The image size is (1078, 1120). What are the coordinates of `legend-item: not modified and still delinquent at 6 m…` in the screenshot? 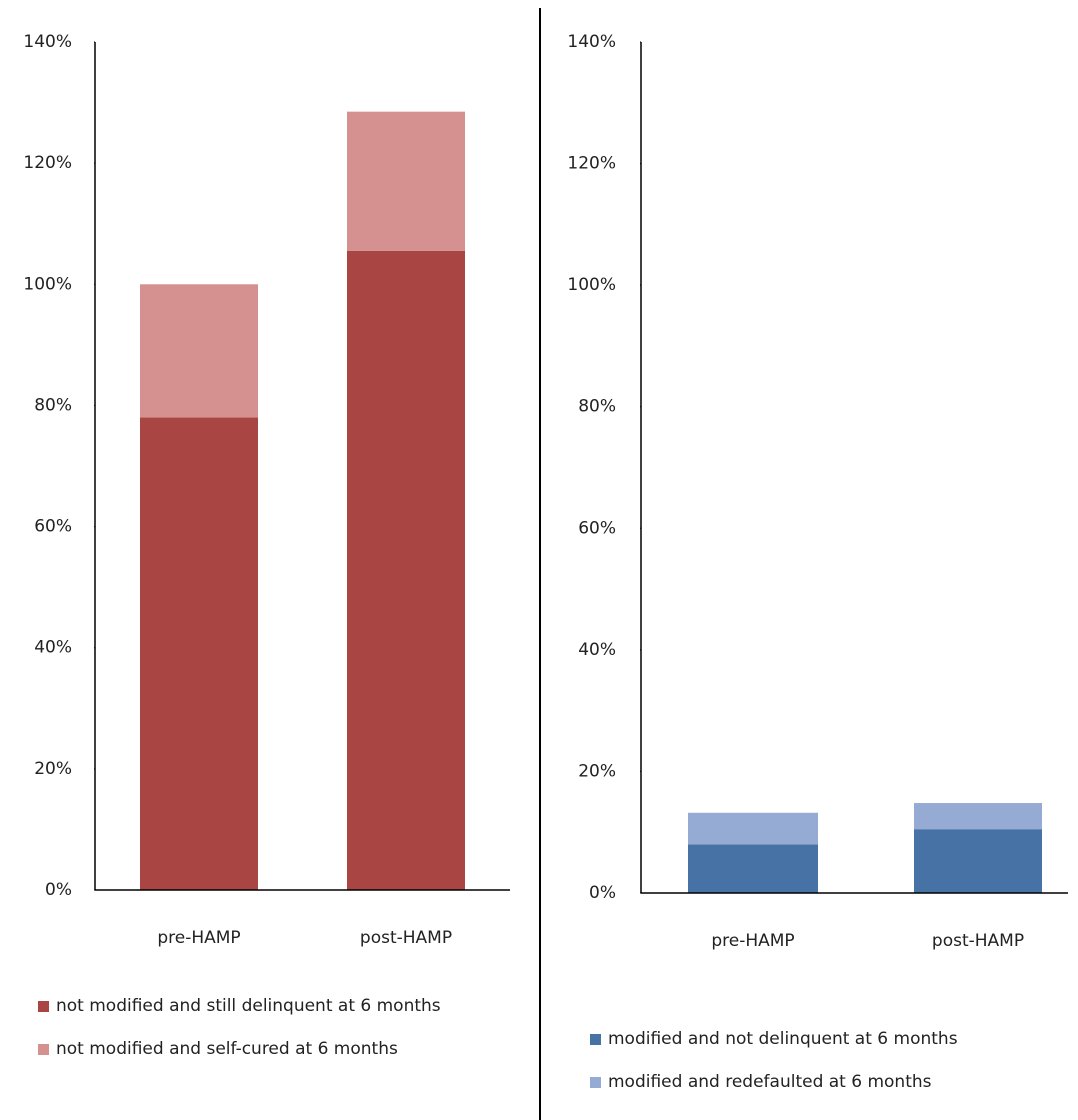 It's located at (264, 1006).